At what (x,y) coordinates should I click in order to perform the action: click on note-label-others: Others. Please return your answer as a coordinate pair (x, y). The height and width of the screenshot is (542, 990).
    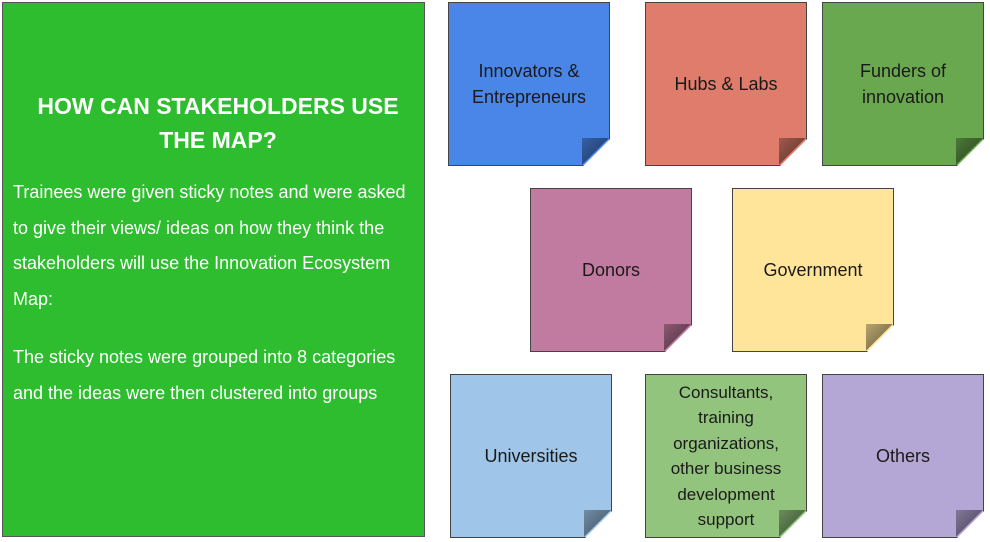
    Looking at the image, I should click on (903, 456).